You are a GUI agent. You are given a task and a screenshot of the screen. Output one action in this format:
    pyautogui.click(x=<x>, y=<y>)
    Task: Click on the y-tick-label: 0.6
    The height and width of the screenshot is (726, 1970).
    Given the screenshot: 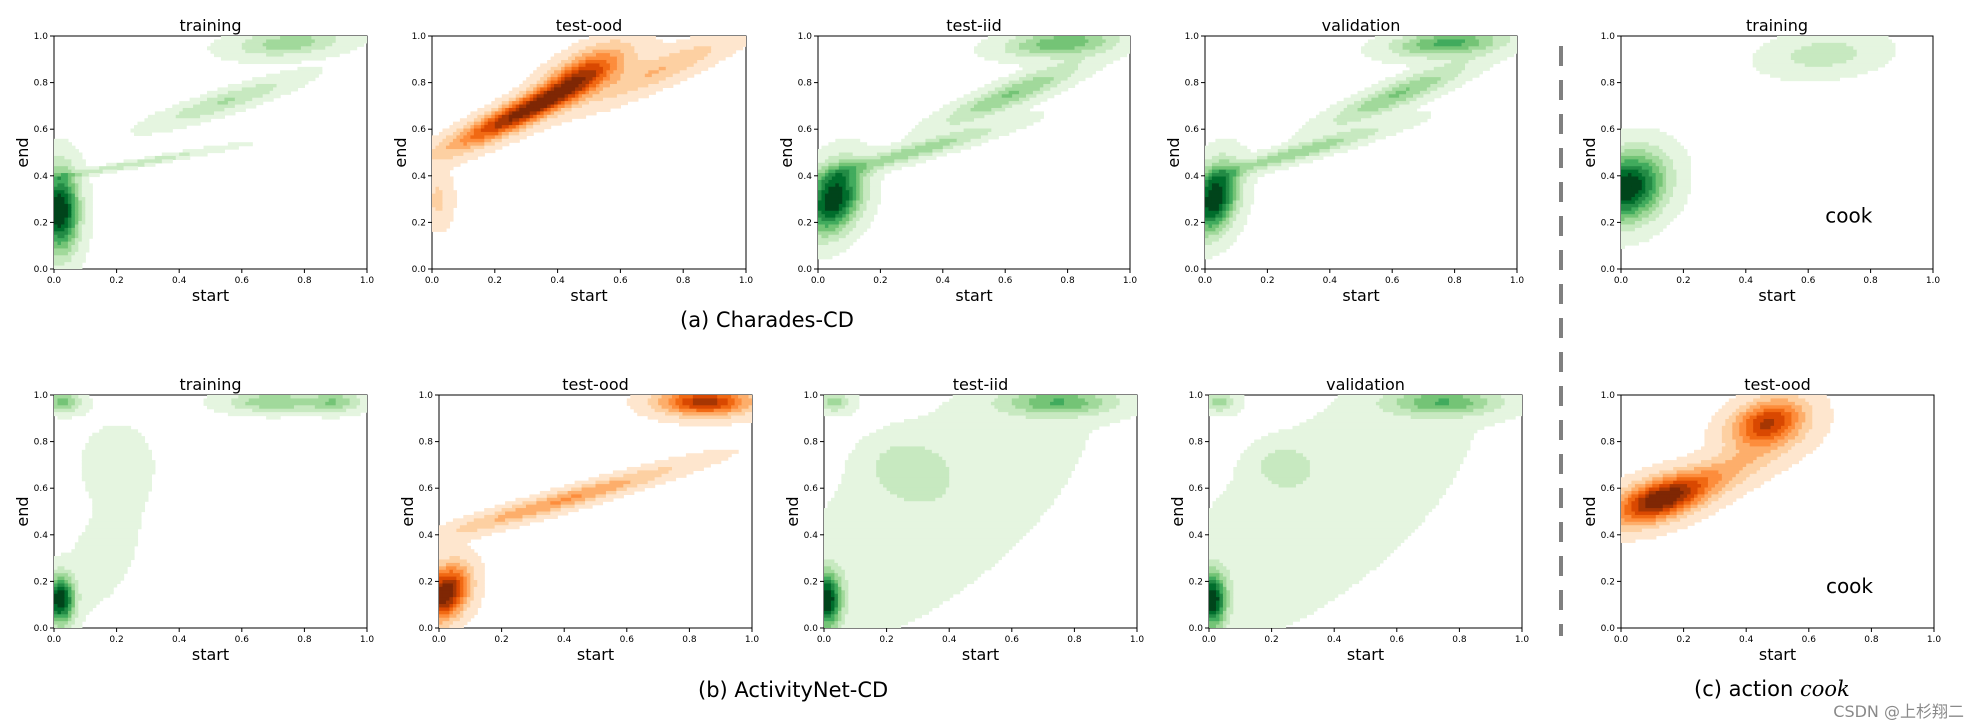 What is the action you would take?
    pyautogui.click(x=811, y=489)
    